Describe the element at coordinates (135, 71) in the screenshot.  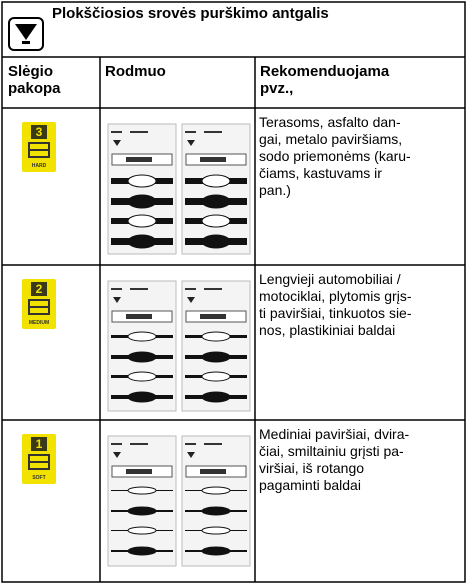
I see `column-header: Rodmuo` at that location.